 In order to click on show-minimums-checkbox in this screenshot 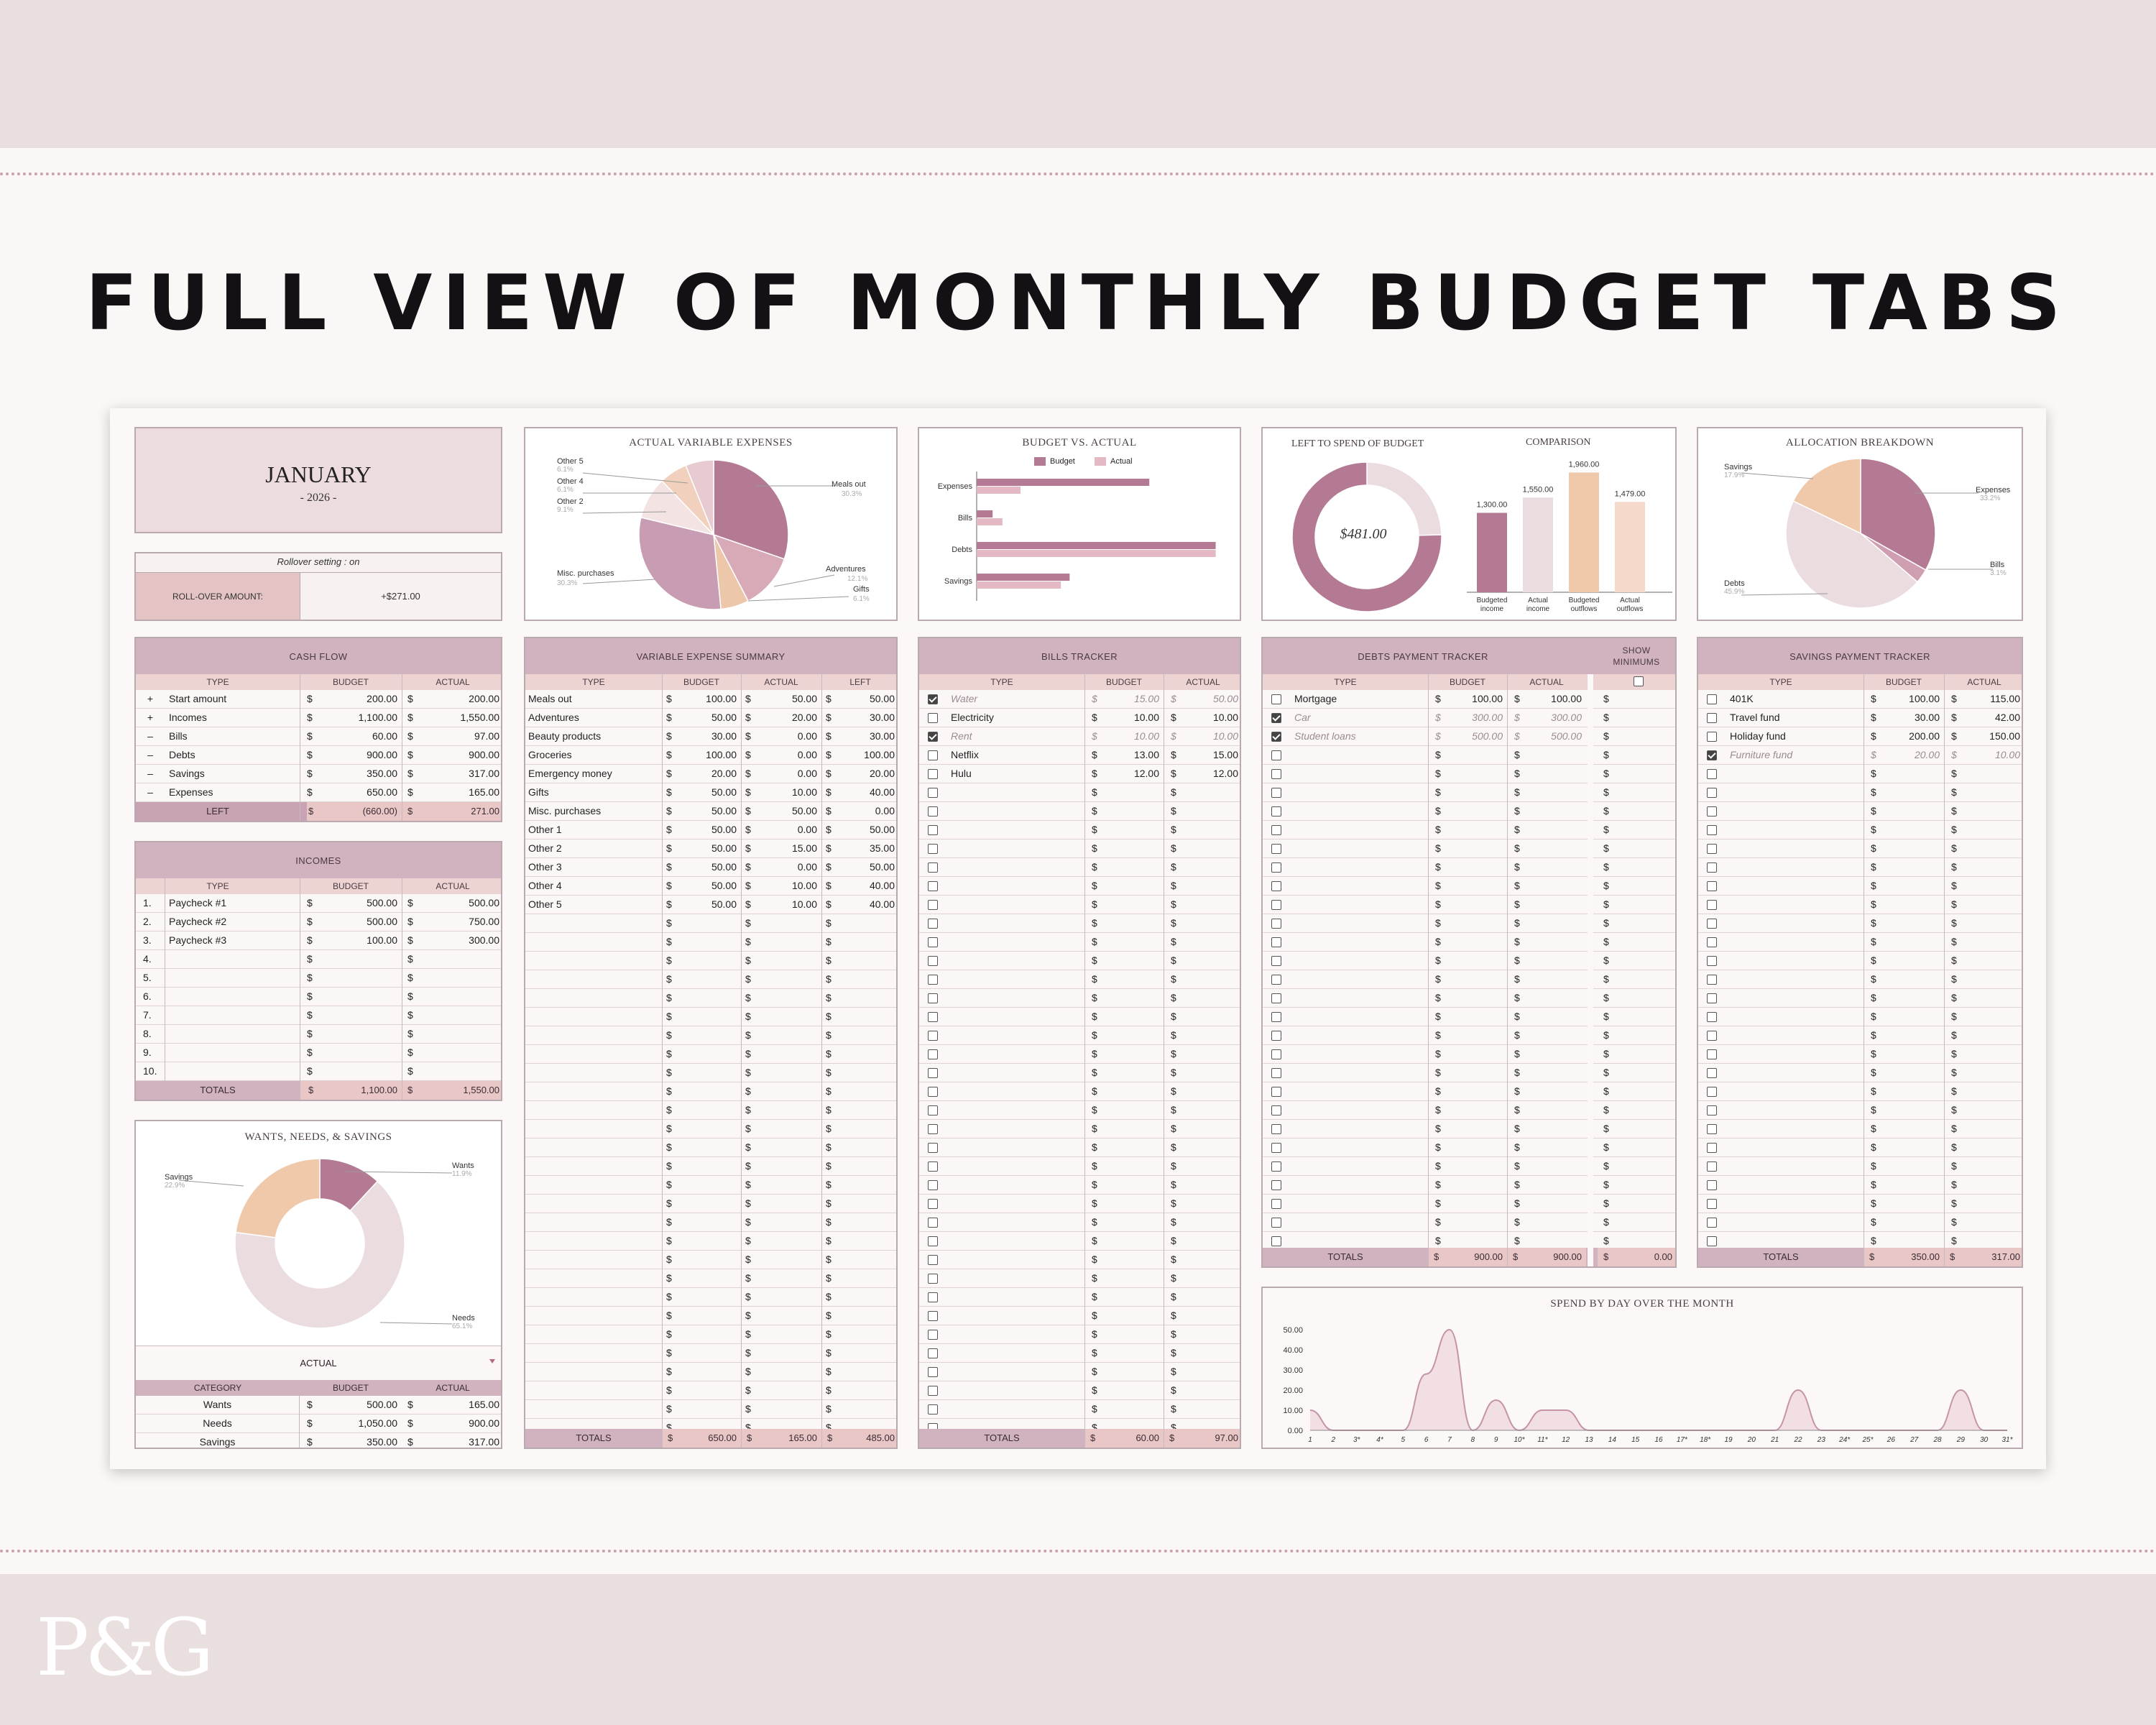, I will do `click(1639, 681)`.